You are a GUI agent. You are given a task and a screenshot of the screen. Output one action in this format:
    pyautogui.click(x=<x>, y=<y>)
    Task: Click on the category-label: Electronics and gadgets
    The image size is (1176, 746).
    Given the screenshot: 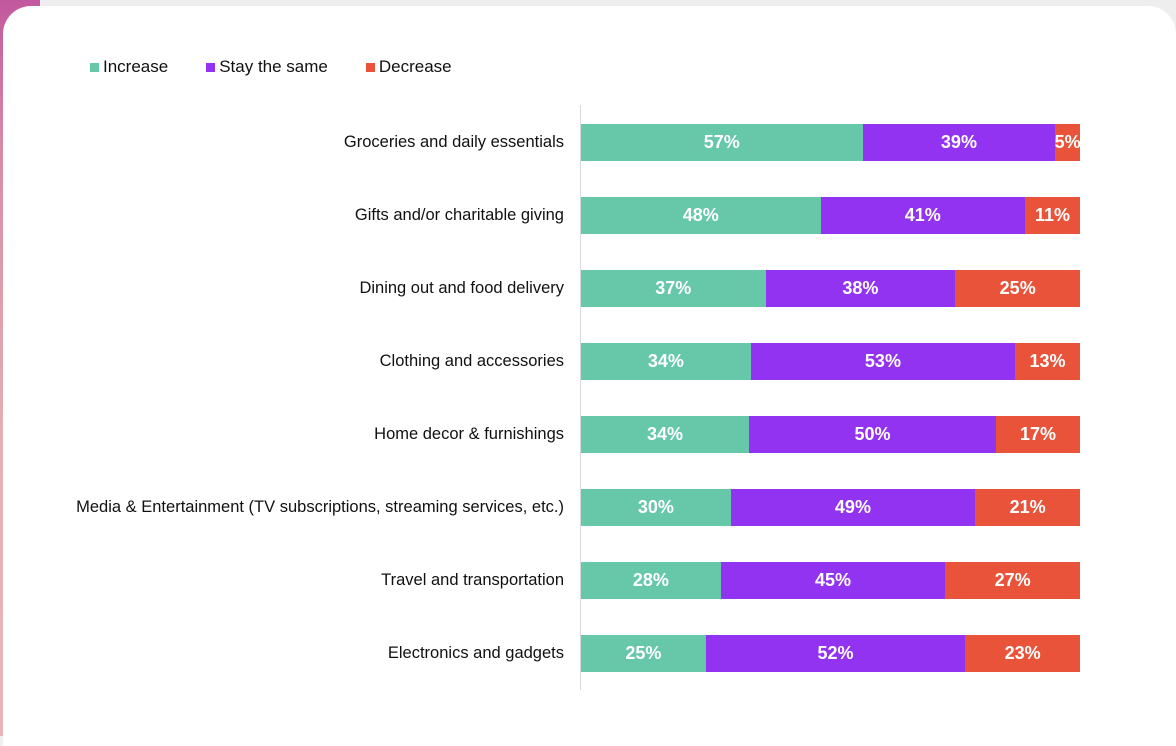 What is the action you would take?
    pyautogui.click(x=475, y=653)
    